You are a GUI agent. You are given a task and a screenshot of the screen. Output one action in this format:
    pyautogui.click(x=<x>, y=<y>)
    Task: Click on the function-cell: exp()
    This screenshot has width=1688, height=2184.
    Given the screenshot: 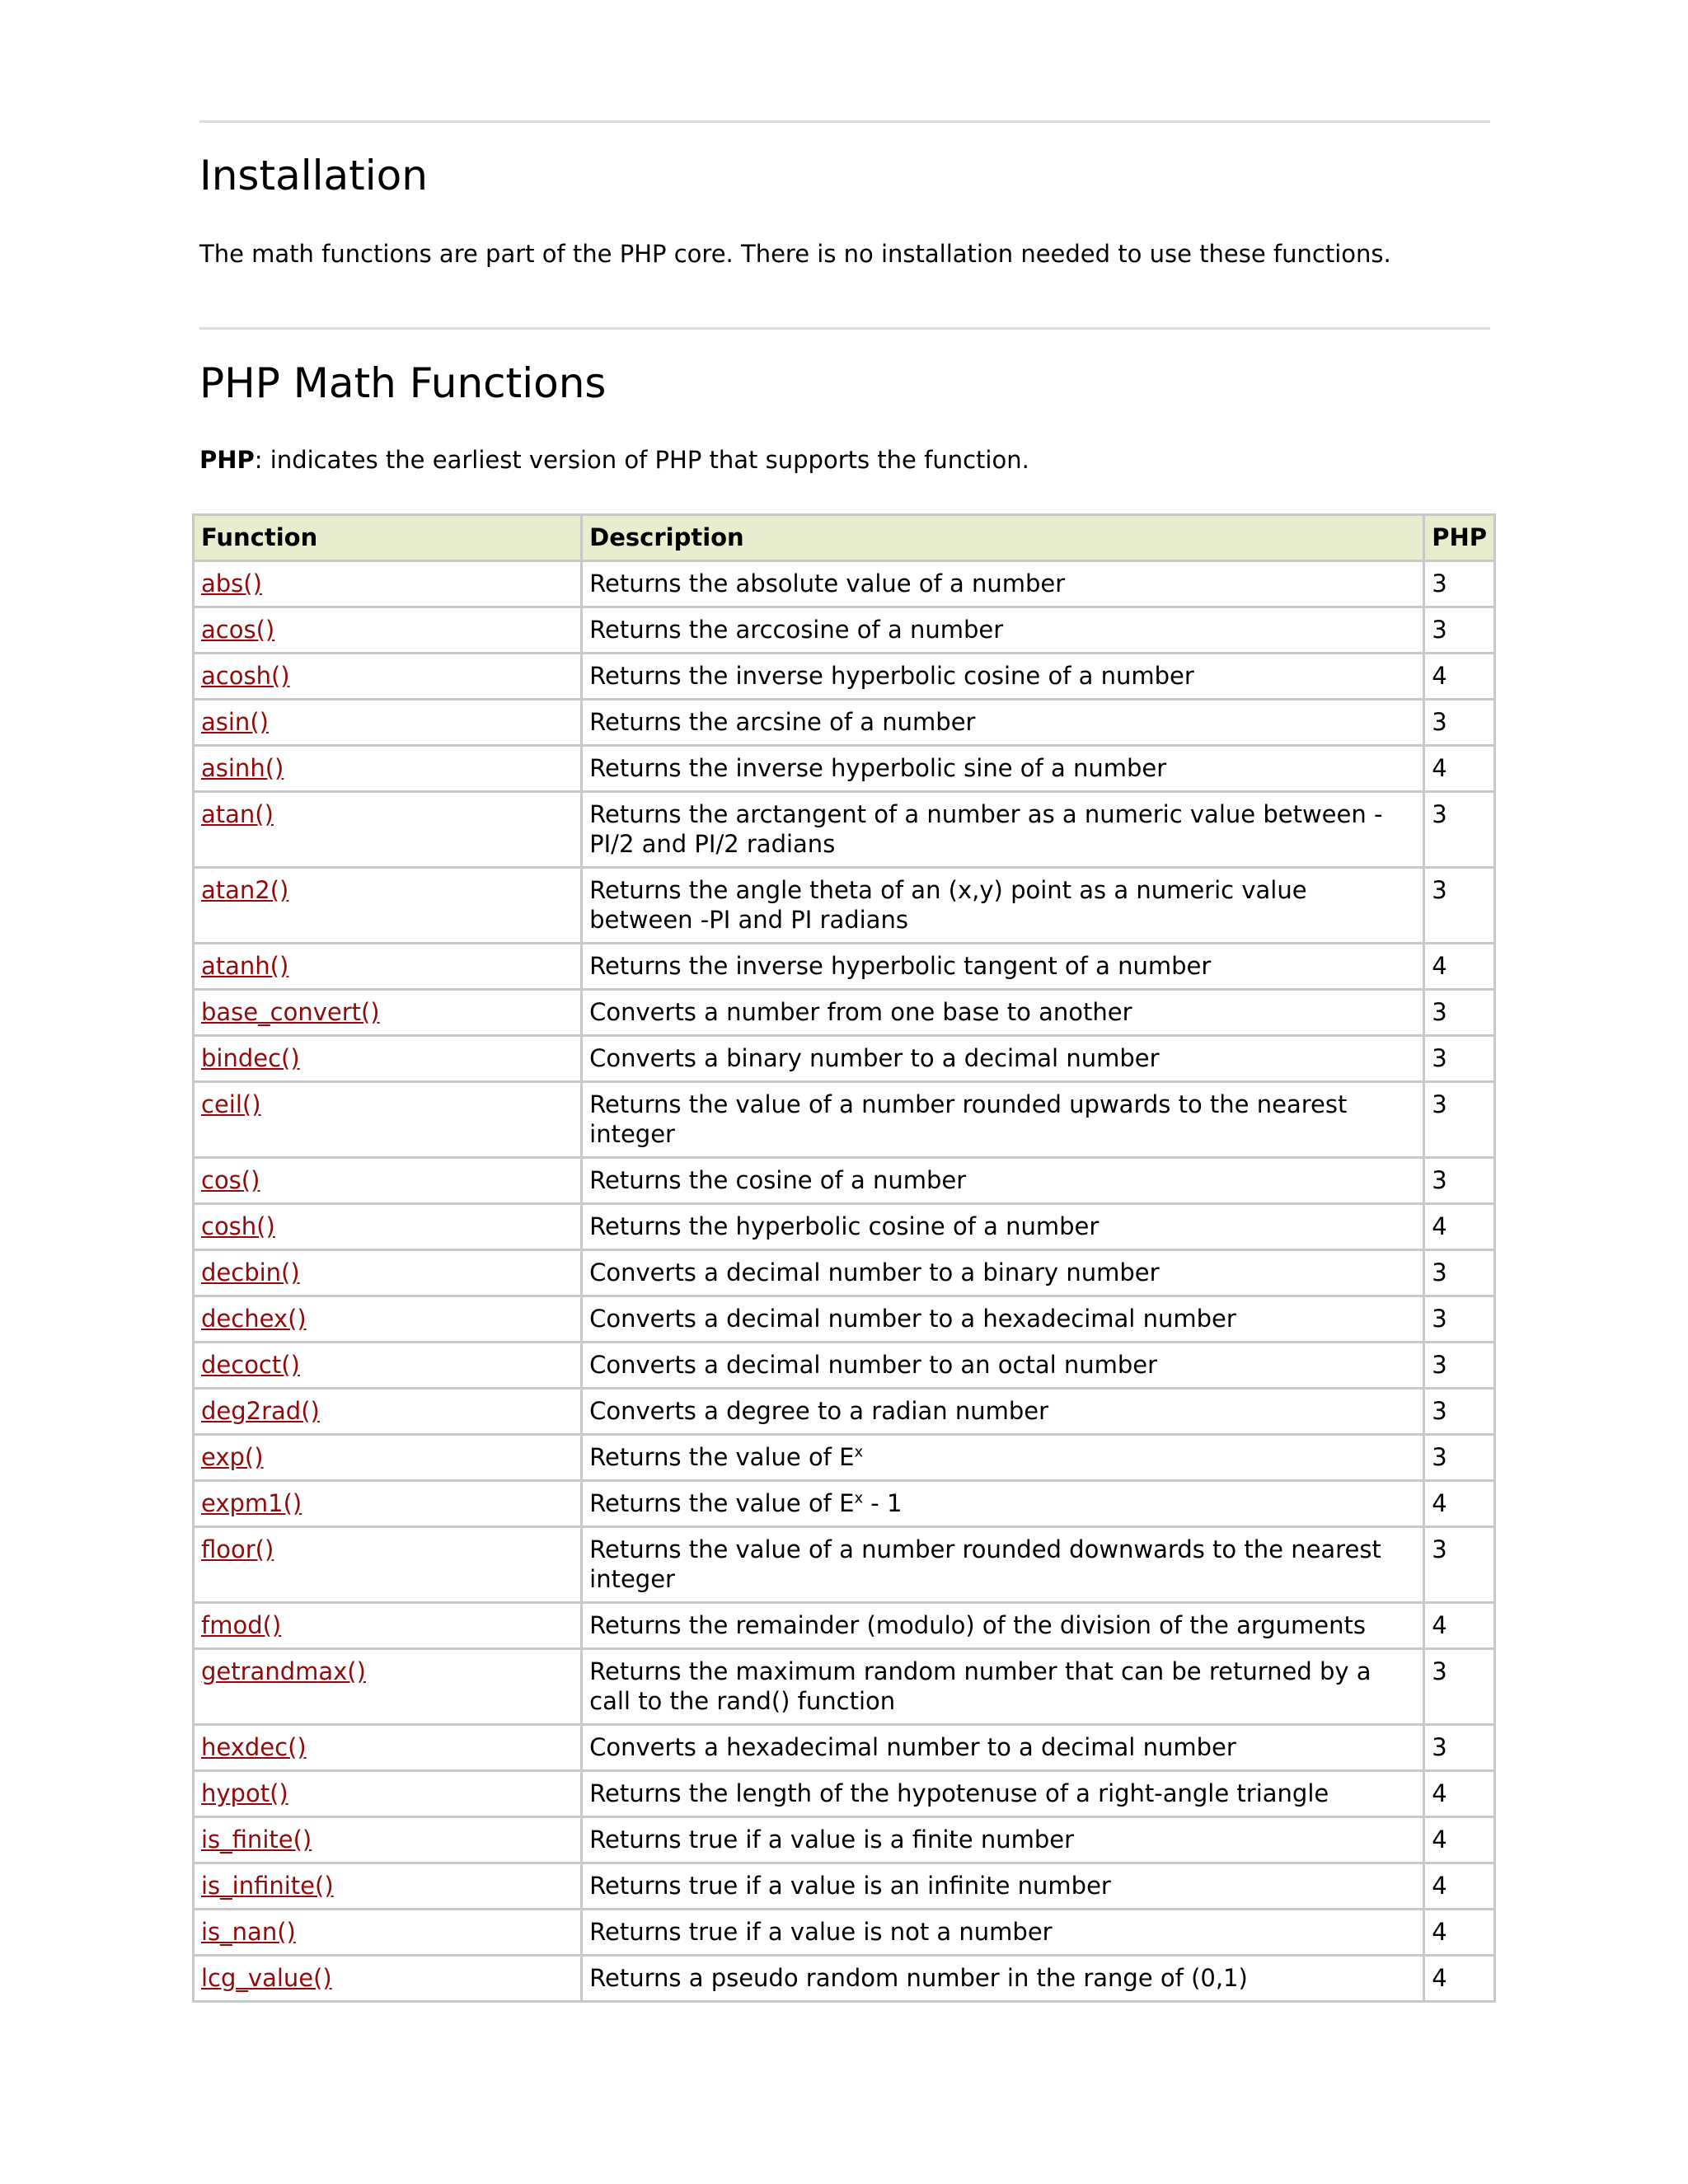 What is the action you would take?
    pyautogui.click(x=387, y=1457)
    